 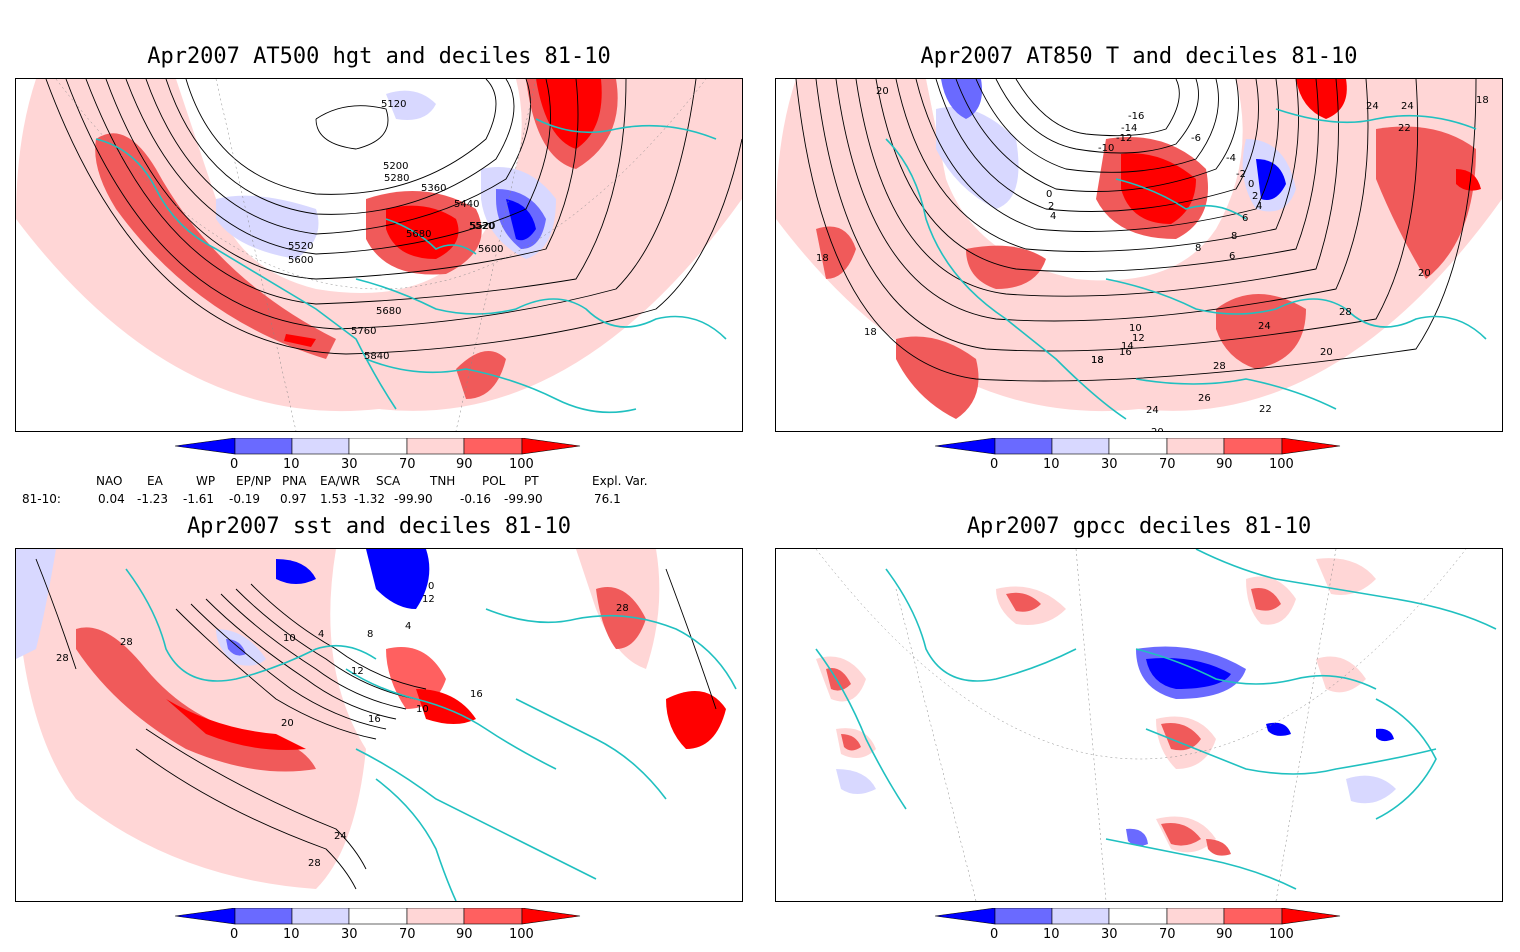 What do you see at coordinates (333, 499) in the screenshot?
I see `index-value: 1.53` at bounding box center [333, 499].